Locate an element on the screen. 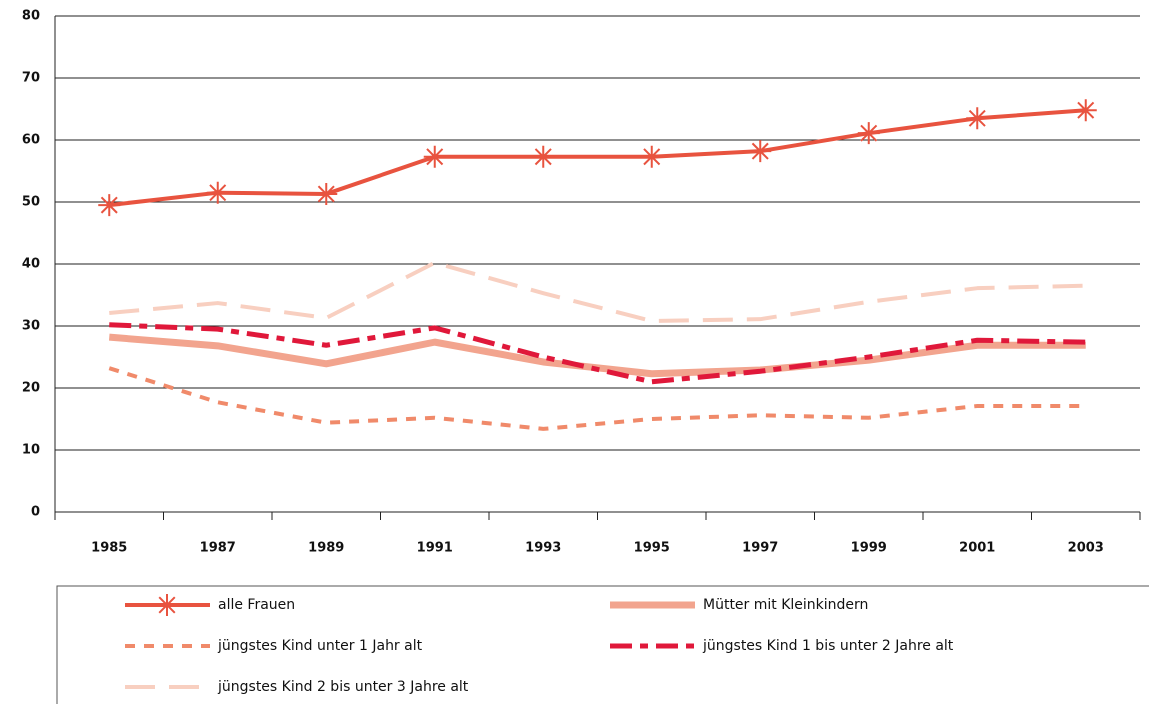 This screenshot has width=1149, height=704. x-tick-label: 1989 is located at coordinates (326, 548).